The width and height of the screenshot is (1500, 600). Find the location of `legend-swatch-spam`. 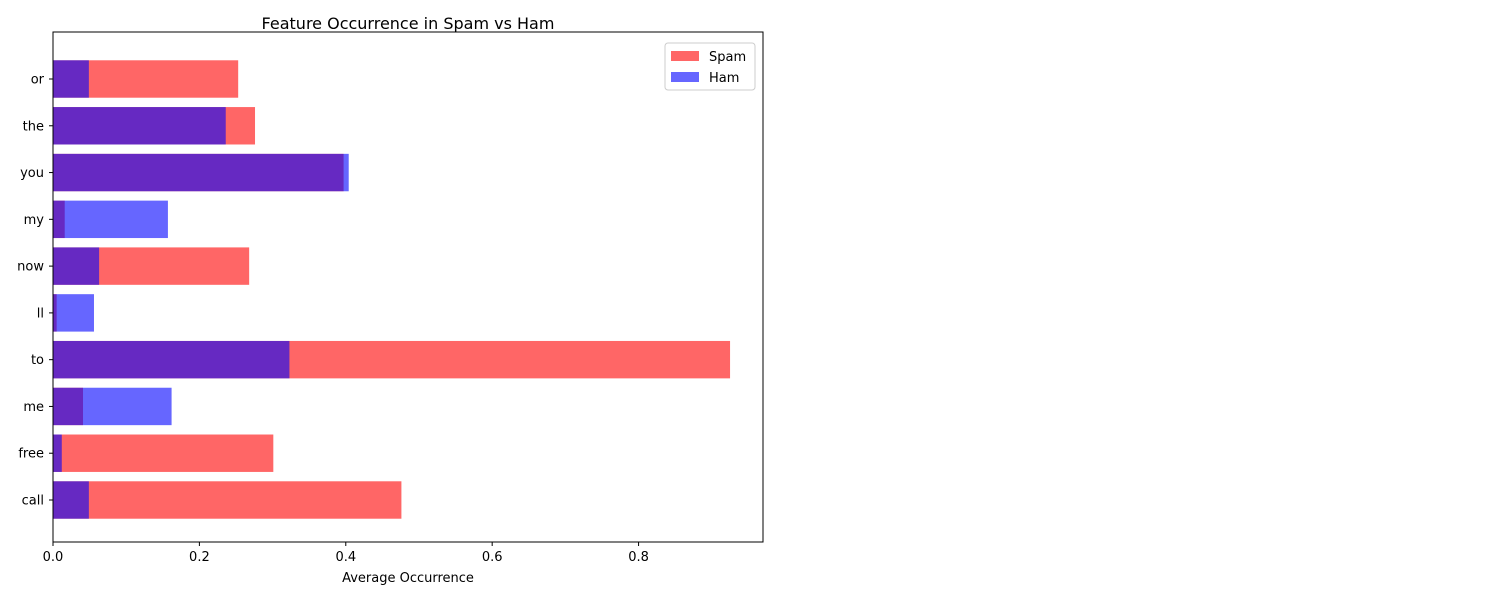

legend-swatch-spam is located at coordinates (685, 56).